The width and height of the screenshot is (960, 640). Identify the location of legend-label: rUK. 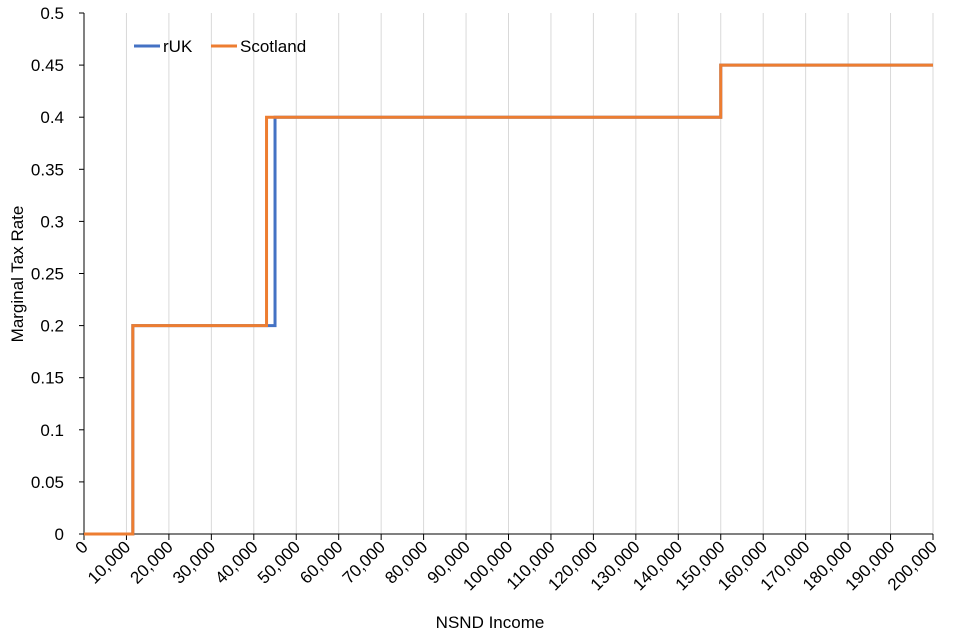
(178, 46).